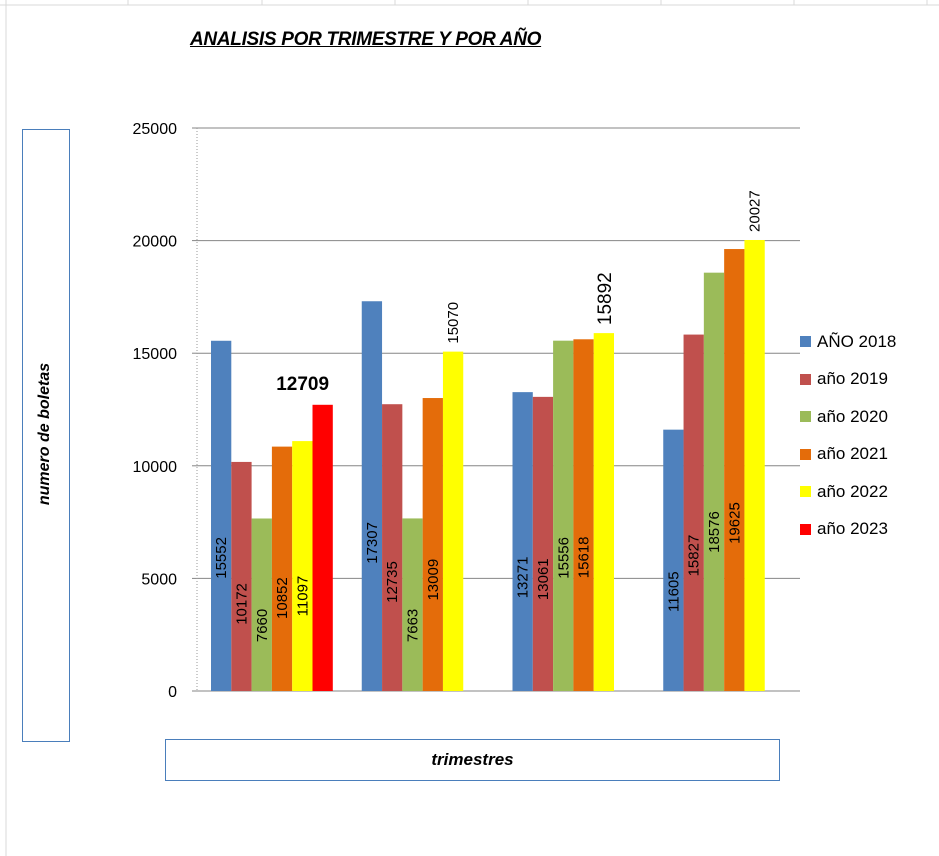 The height and width of the screenshot is (856, 939). What do you see at coordinates (852, 379) in the screenshot?
I see `legend-label: año 2019` at bounding box center [852, 379].